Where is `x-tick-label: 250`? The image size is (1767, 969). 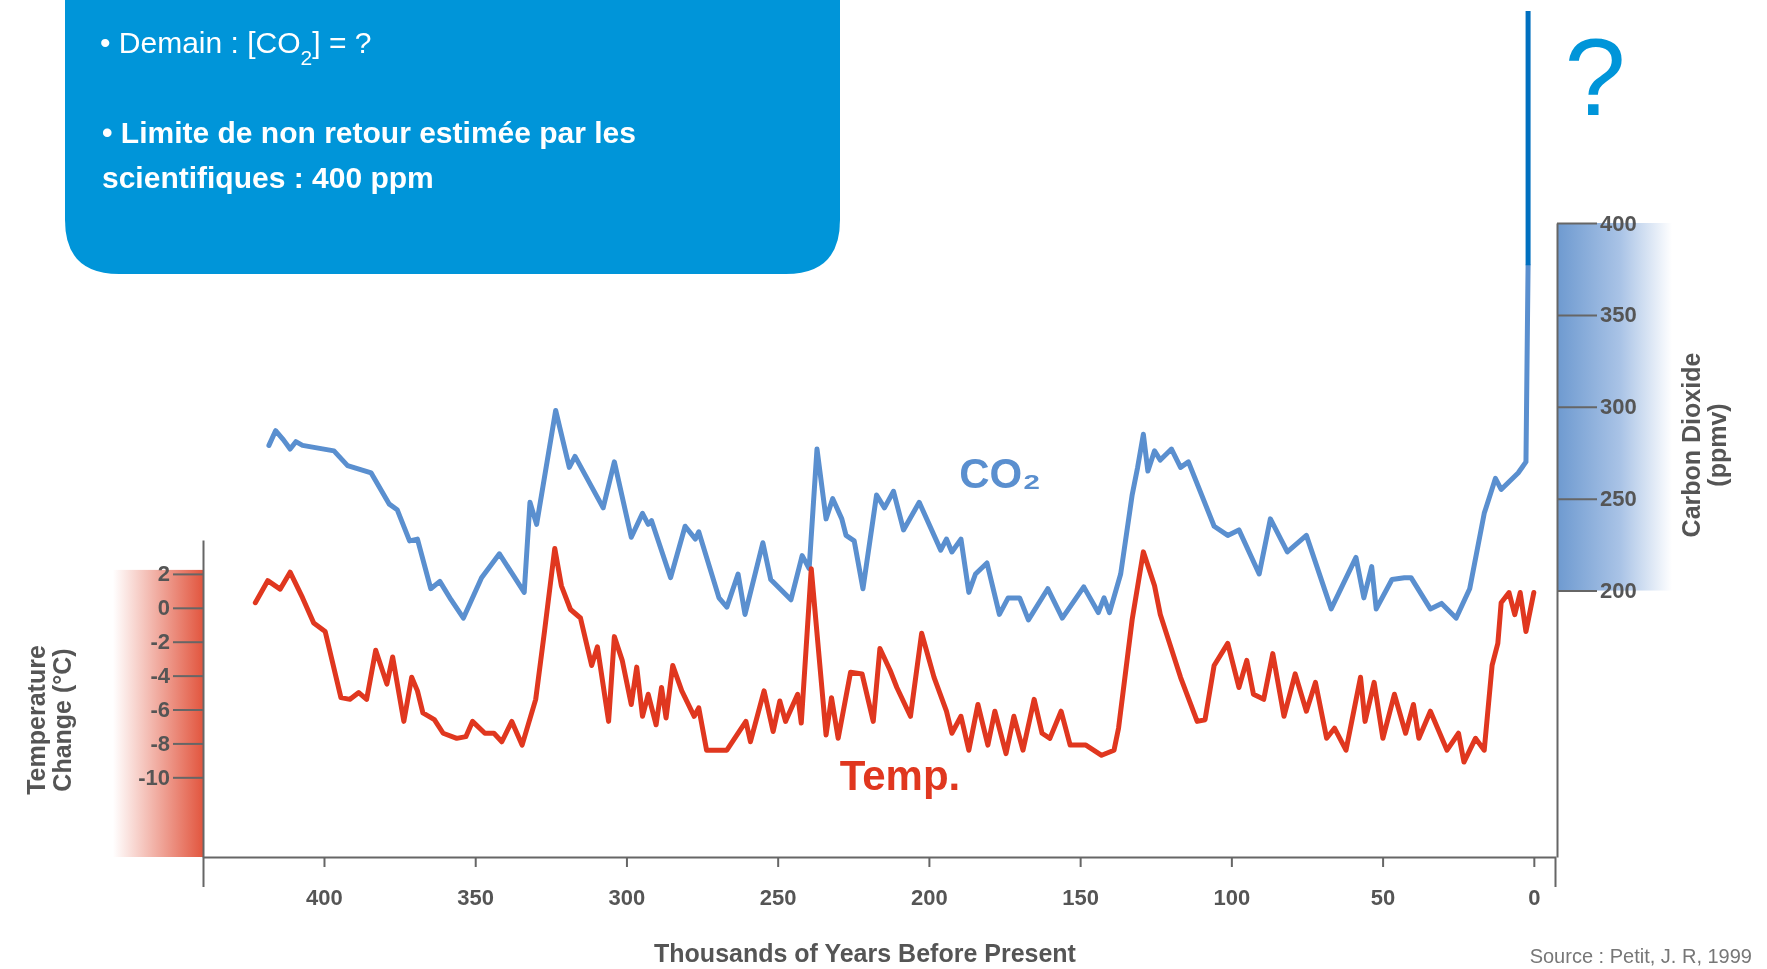
x-tick-label: 250 is located at coordinates (778, 898).